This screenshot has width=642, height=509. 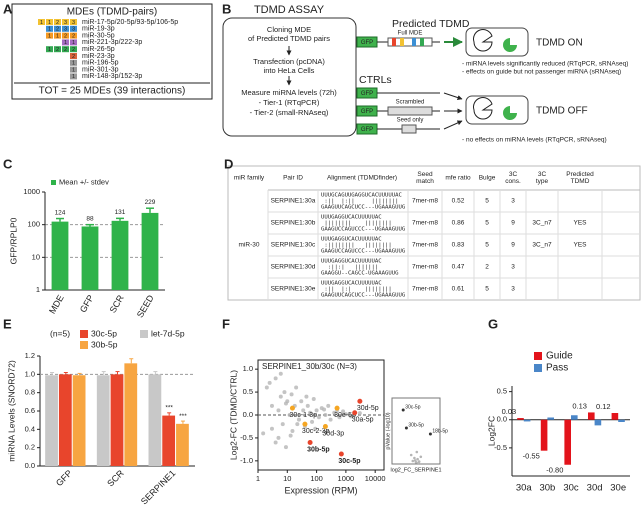 What do you see at coordinates (84, 334) in the screenshot?
I see `legend-swatch` at bounding box center [84, 334].